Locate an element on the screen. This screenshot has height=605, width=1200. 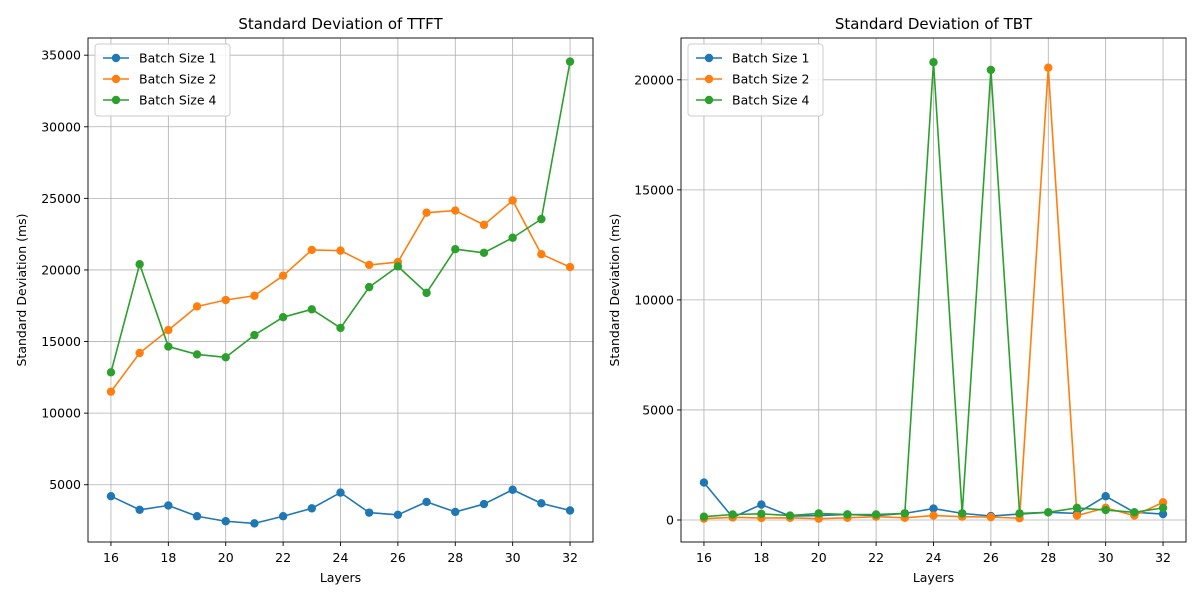
x-axis-label: Layers is located at coordinates (933, 577).